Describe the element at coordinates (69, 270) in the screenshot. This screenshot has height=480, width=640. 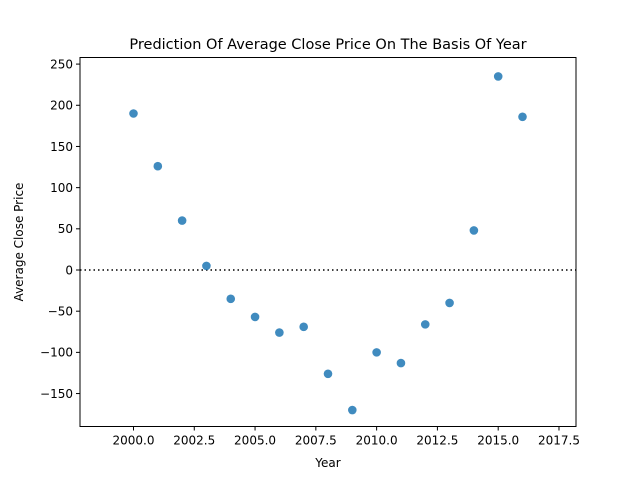
I see `y-tick-label: 0` at that location.